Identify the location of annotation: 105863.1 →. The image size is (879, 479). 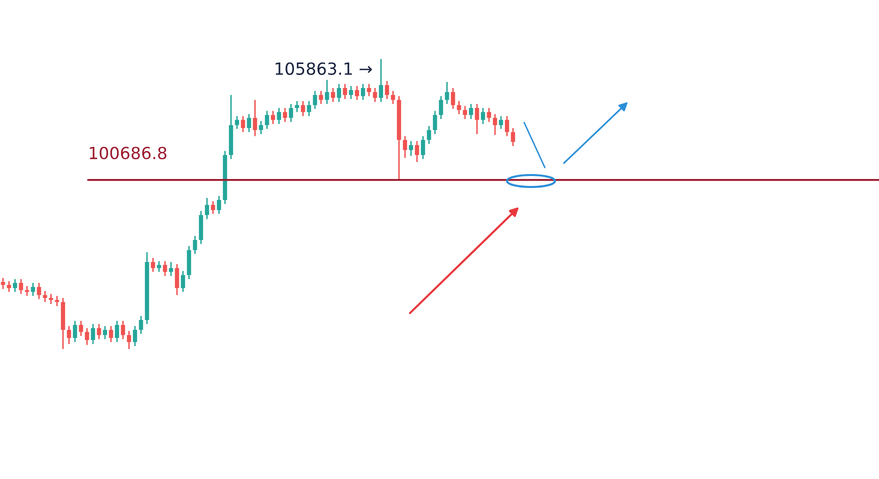
(324, 68).